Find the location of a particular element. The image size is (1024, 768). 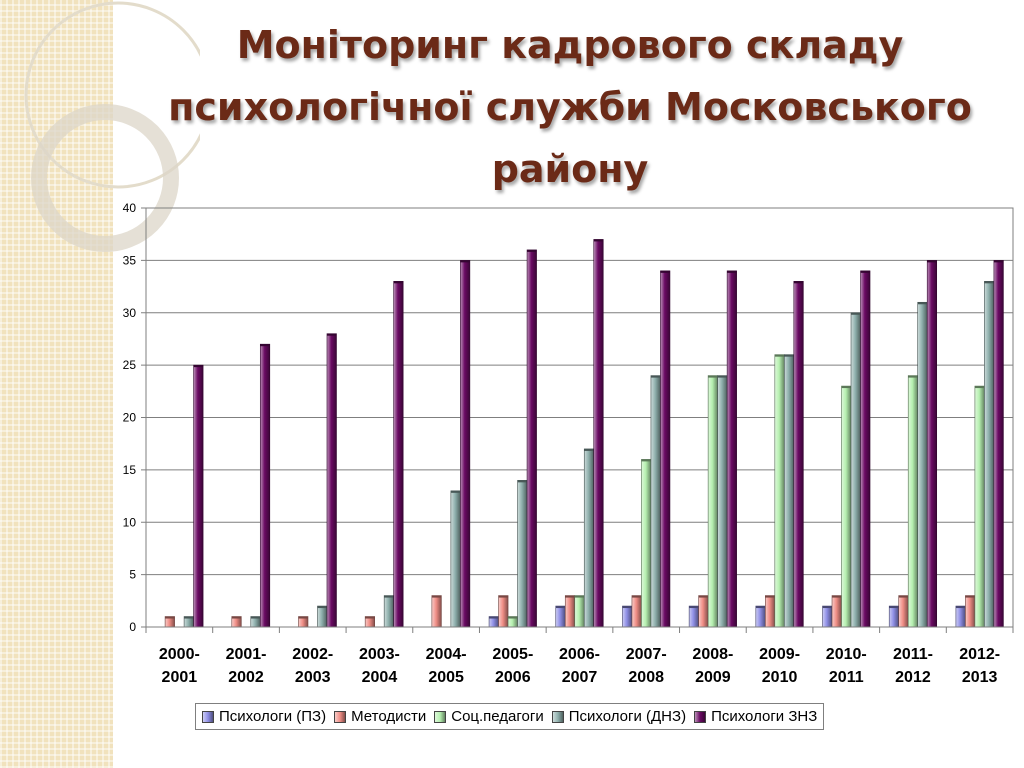

x-tick-label: 2001- is located at coordinates (246, 654).